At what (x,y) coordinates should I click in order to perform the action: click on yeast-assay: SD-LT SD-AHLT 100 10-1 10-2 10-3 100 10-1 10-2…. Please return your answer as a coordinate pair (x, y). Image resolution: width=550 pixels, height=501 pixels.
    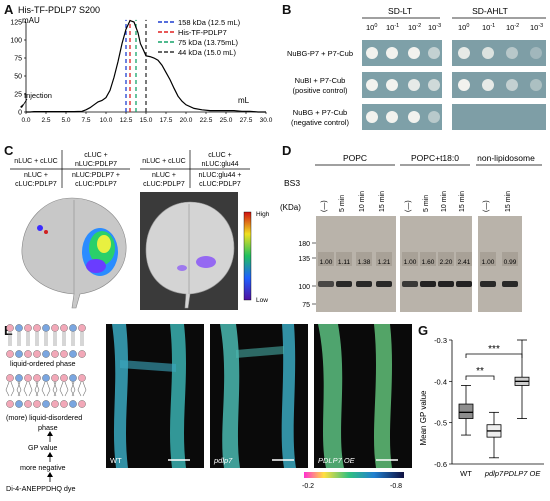
    Looking at the image, I should click on (416, 68).